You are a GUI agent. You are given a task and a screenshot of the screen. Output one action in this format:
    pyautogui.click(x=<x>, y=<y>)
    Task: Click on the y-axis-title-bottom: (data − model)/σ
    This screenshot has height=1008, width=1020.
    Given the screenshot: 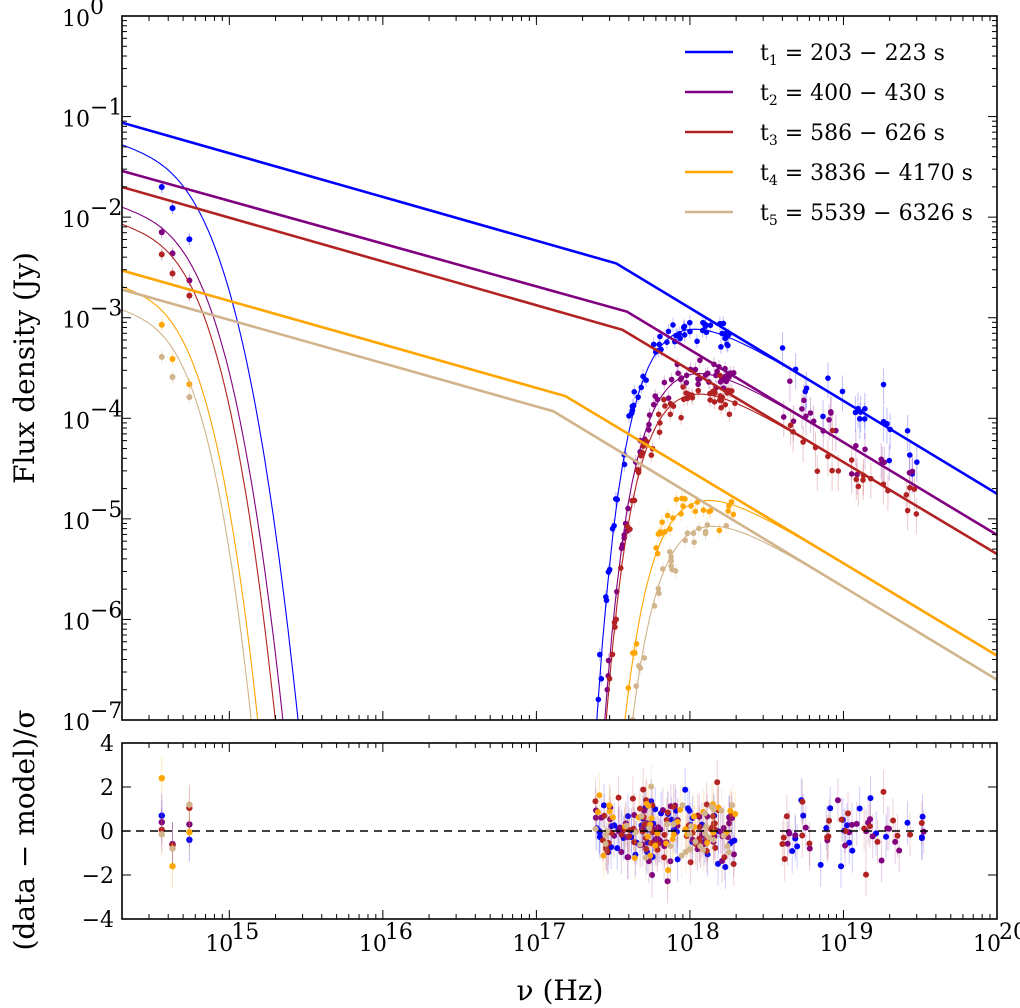 What is the action you would take?
    pyautogui.click(x=24, y=829)
    